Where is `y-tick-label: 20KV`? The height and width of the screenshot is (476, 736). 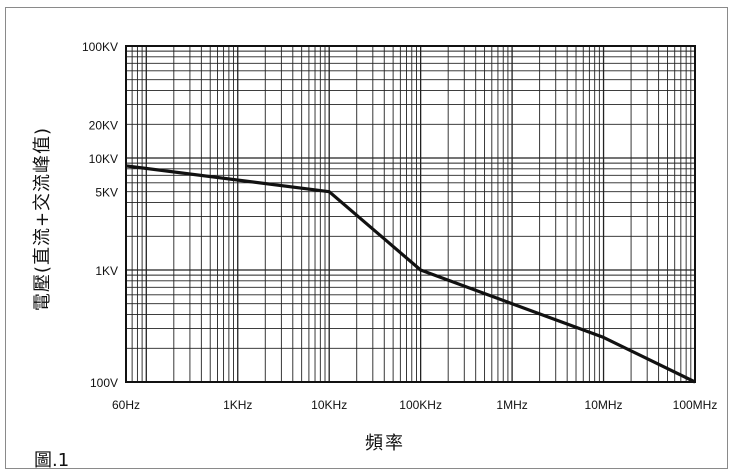
y-tick-label: 20KV is located at coordinates (103, 125).